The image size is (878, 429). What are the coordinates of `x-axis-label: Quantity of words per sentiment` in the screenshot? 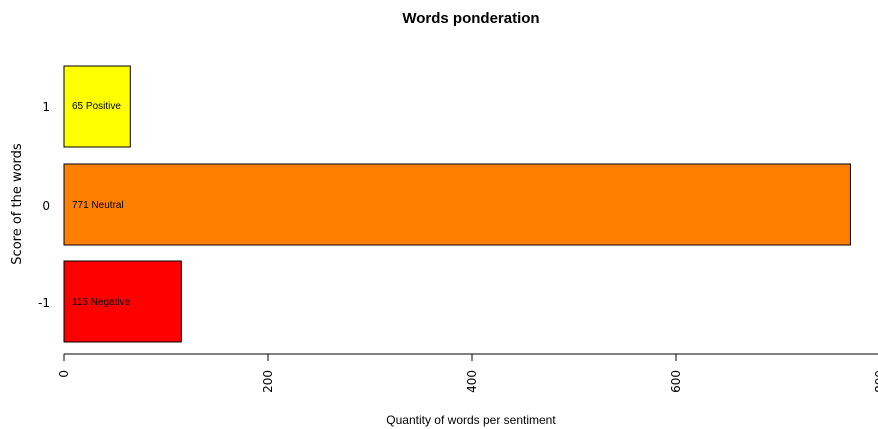 It's located at (471, 420).